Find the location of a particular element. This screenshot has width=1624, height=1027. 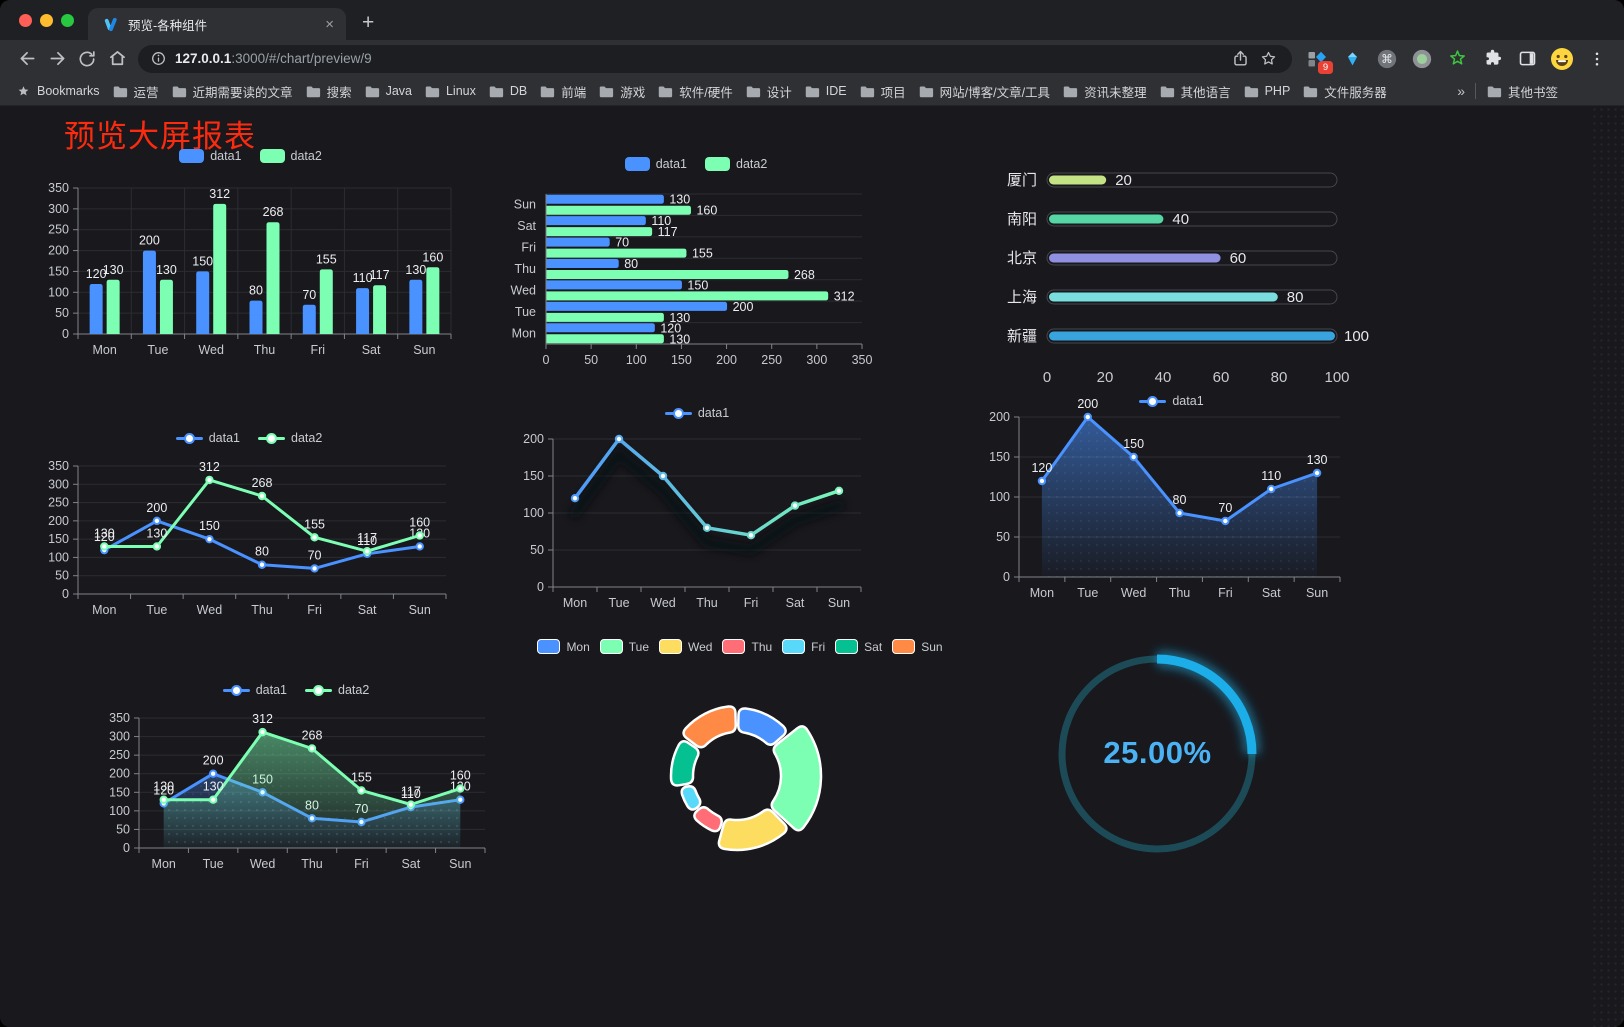

bookmark-folder: 游戏 is located at coordinates (621, 91).